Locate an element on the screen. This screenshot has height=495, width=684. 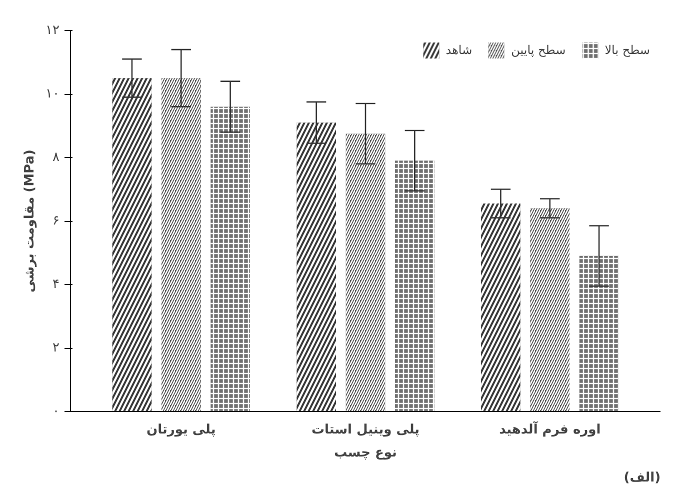
legend-label: شاهد is located at coordinates (459, 50).